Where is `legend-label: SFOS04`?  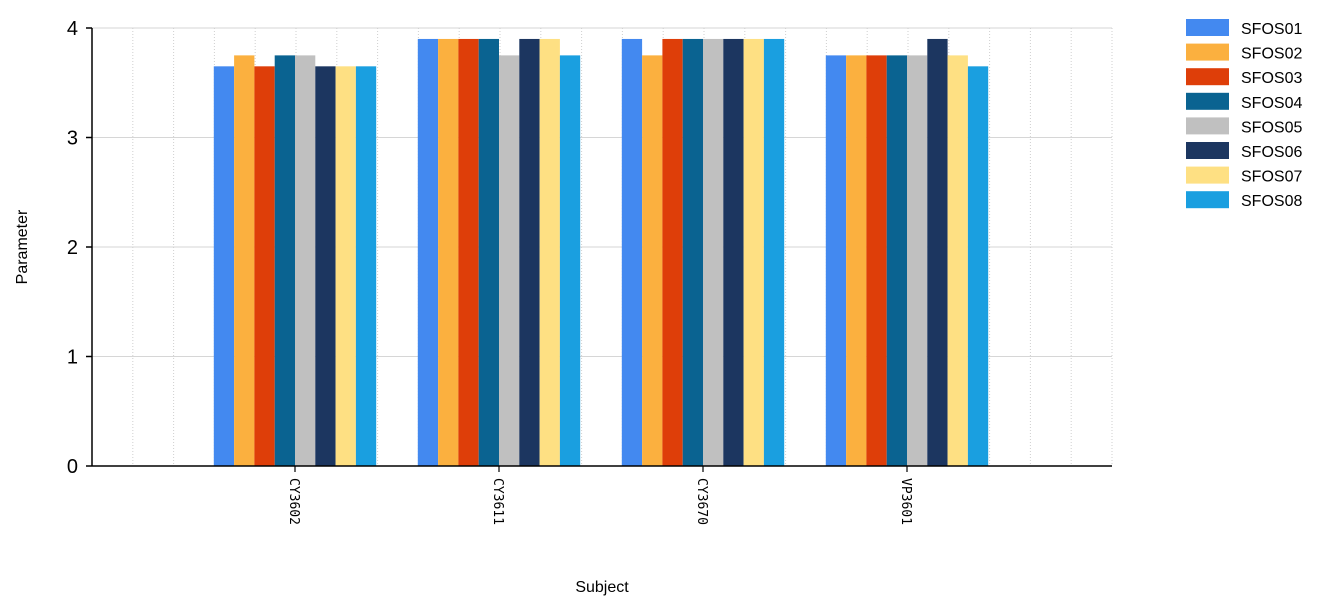 legend-label: SFOS04 is located at coordinates (1271, 103).